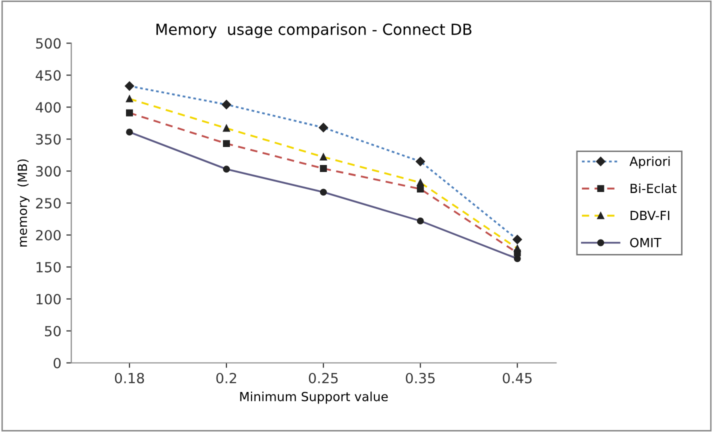 This screenshot has width=713, height=432. What do you see at coordinates (48, 139) in the screenshot?
I see `y-tick-label: 350` at bounding box center [48, 139].